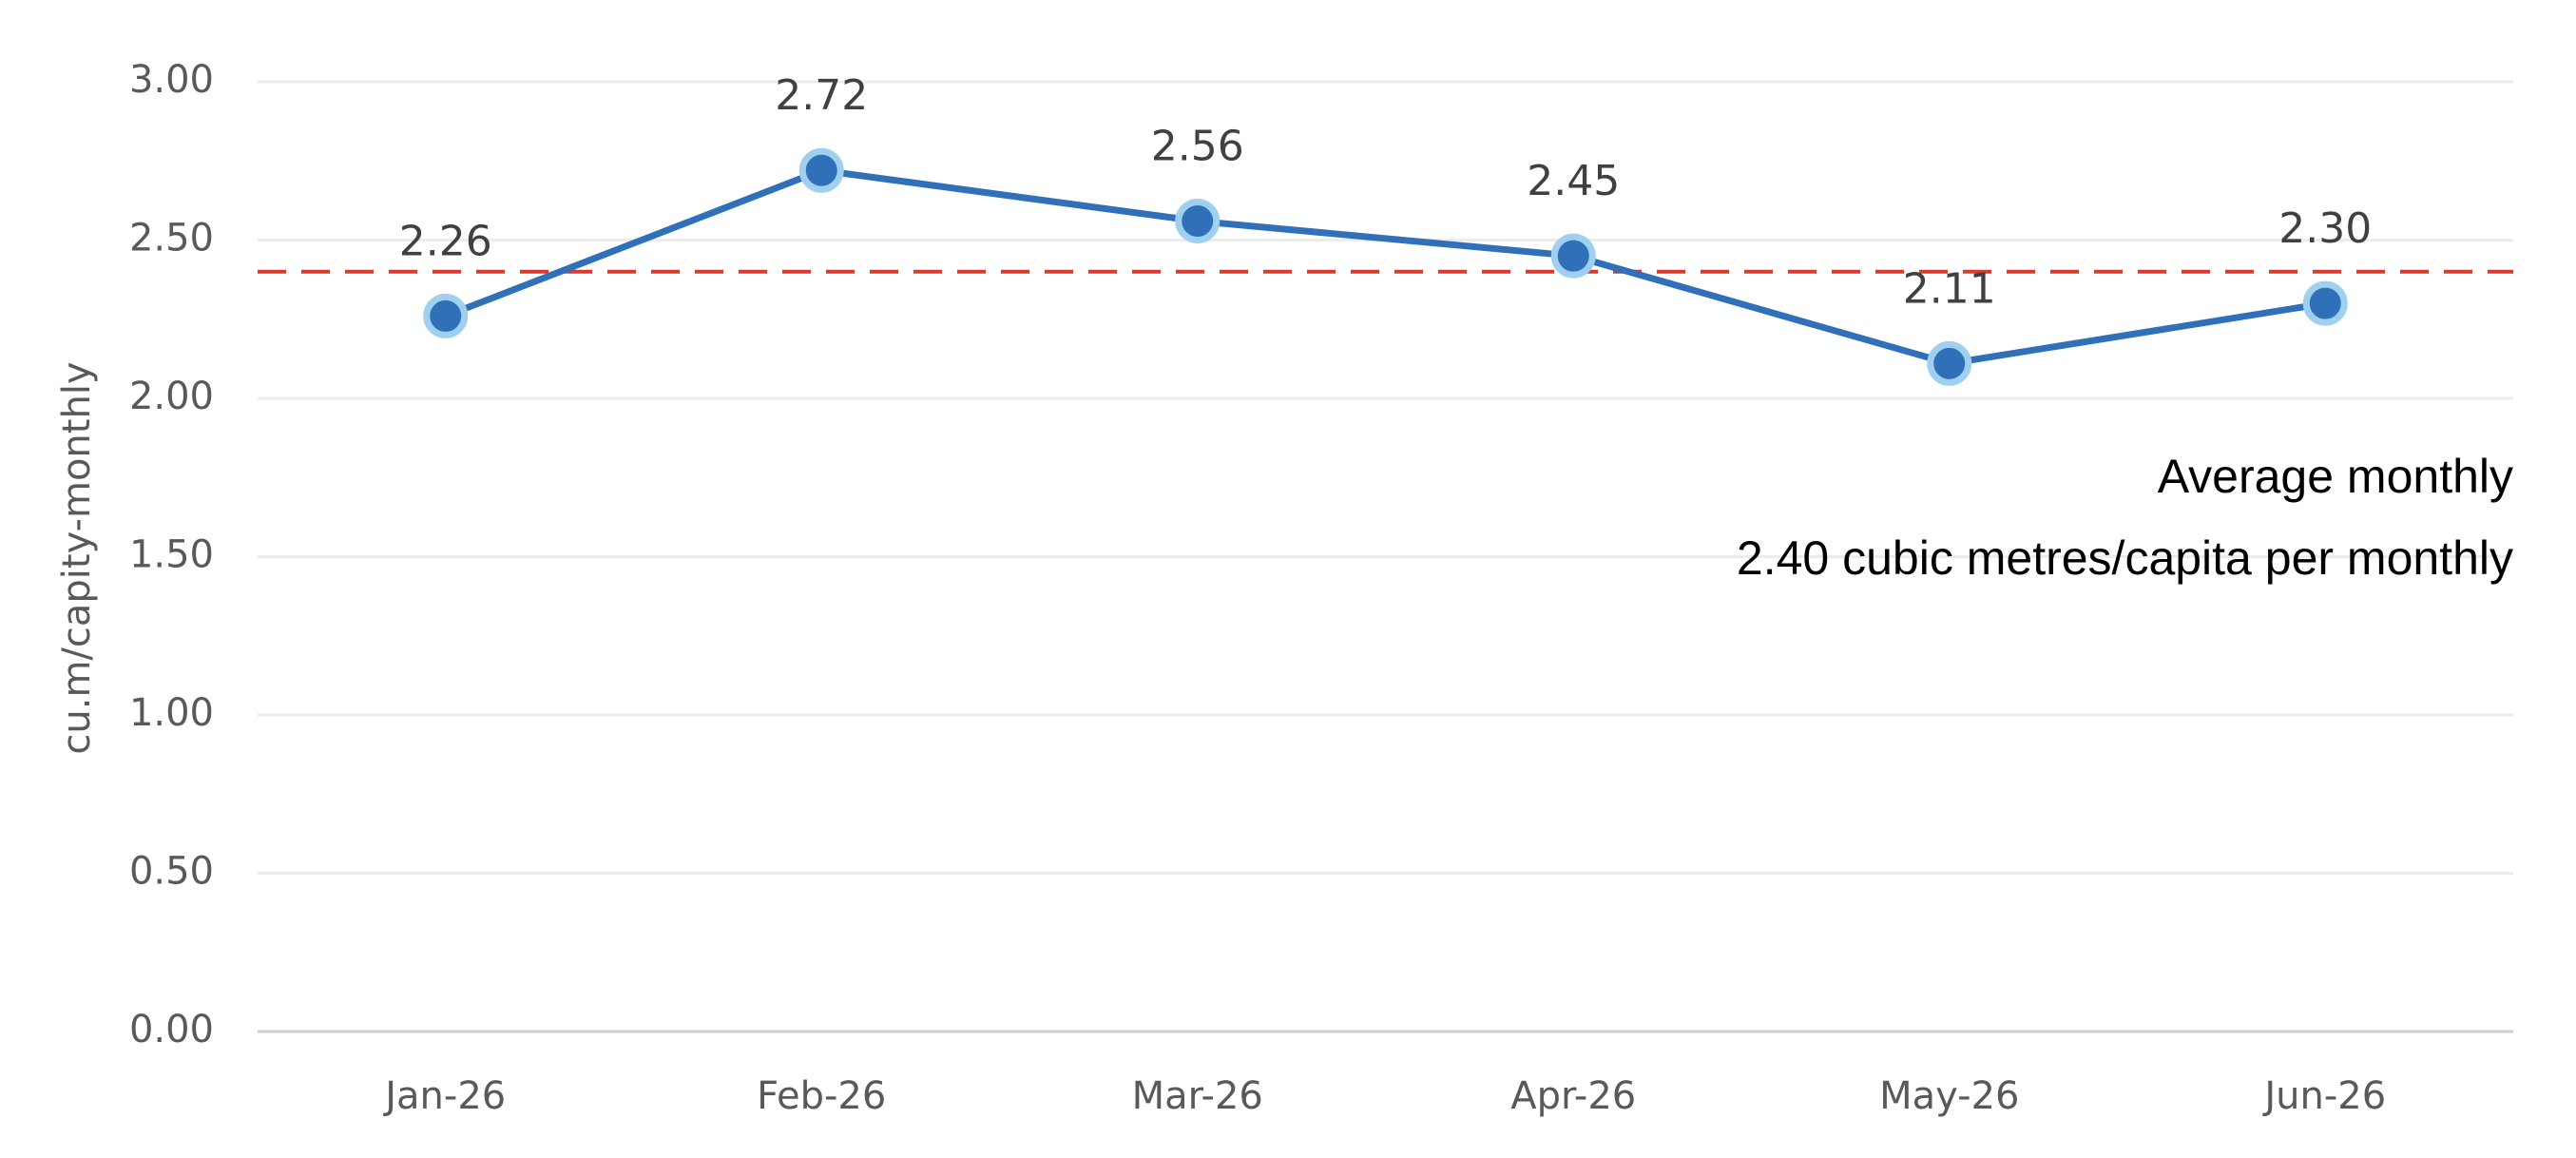  I want to click on y-tick-label: 2.00, so click(172, 396).